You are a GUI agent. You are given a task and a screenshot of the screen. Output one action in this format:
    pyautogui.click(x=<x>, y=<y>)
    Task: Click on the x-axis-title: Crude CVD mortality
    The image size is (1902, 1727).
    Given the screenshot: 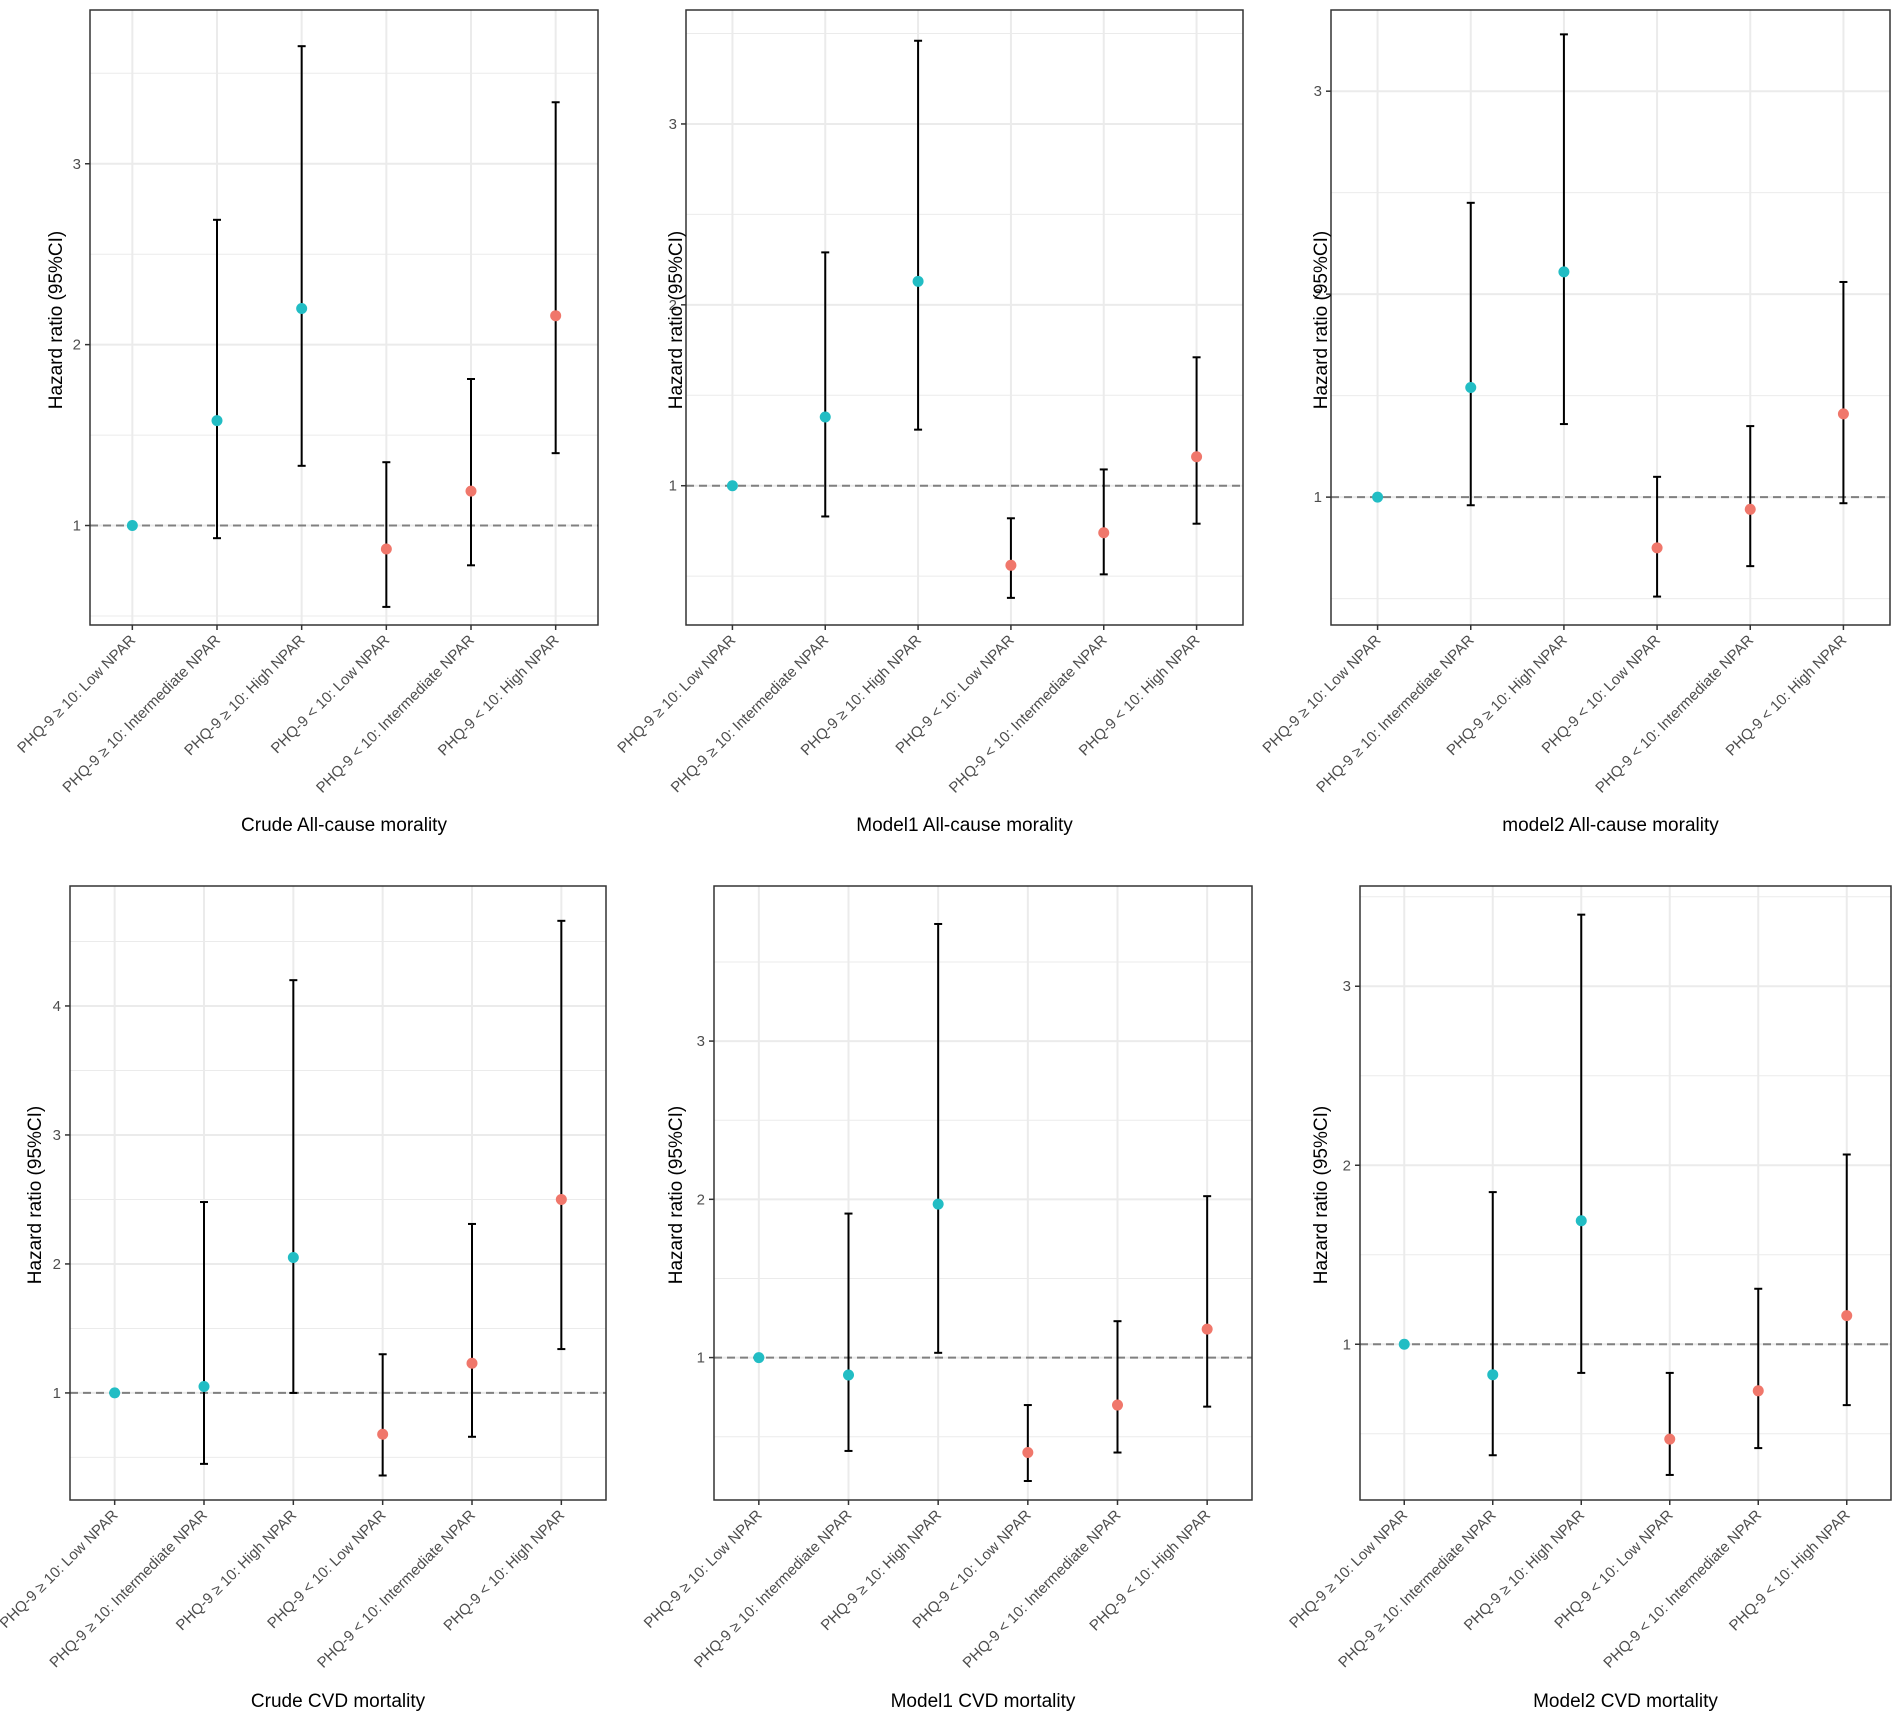 What is the action you would take?
    pyautogui.click(x=338, y=1701)
    